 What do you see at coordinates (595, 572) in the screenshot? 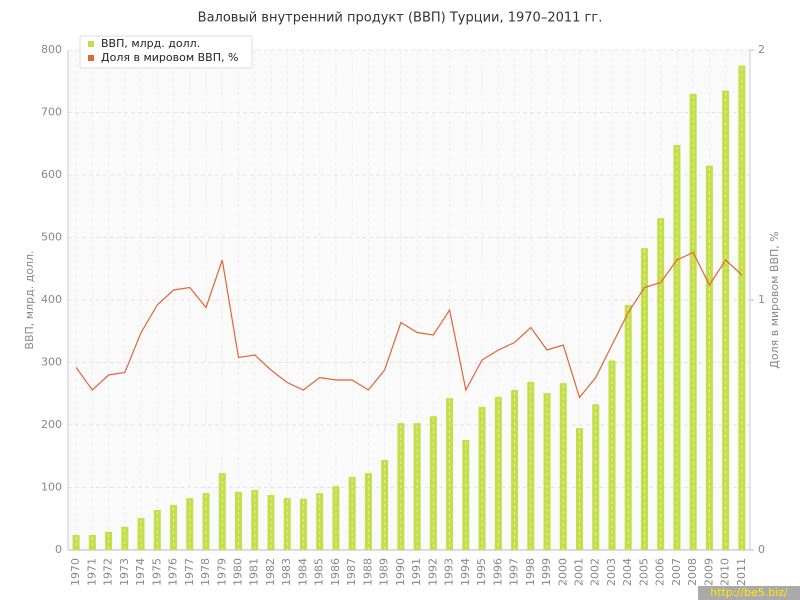
I see `x-tick-label: 2002` at bounding box center [595, 572].